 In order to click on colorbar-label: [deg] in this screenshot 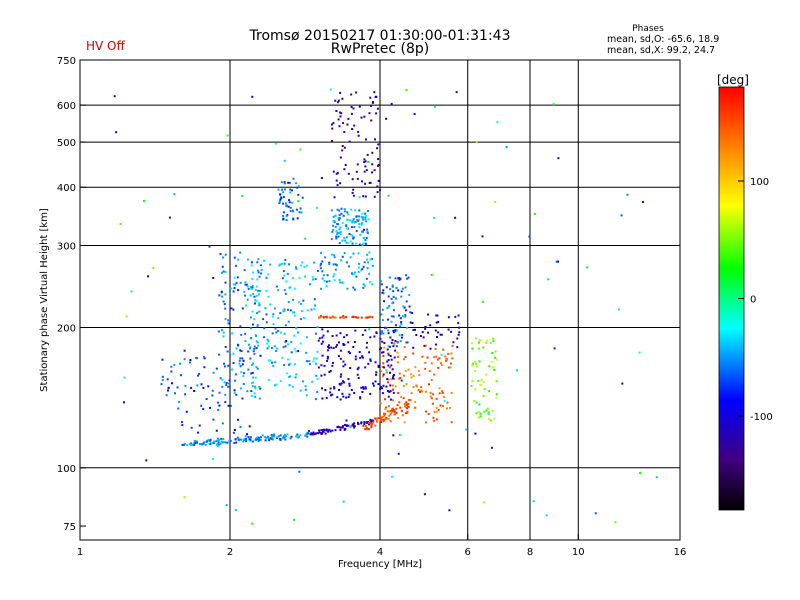, I will do `click(733, 80)`.